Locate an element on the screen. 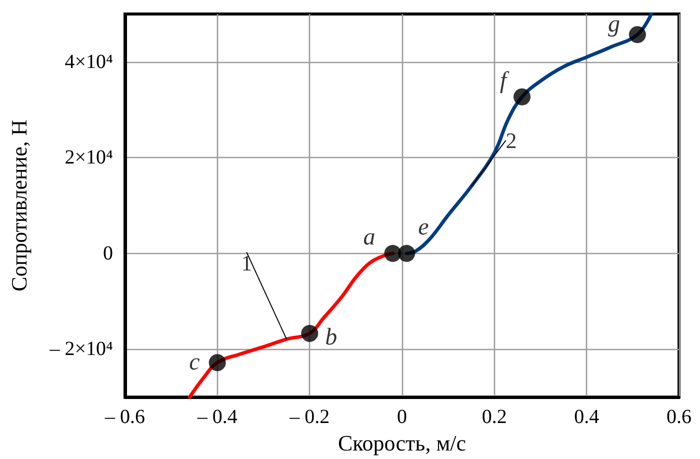 Image resolution: width=700 pixels, height=459 pixels. y-tick-label: 2×10⁴ is located at coordinates (89, 157).